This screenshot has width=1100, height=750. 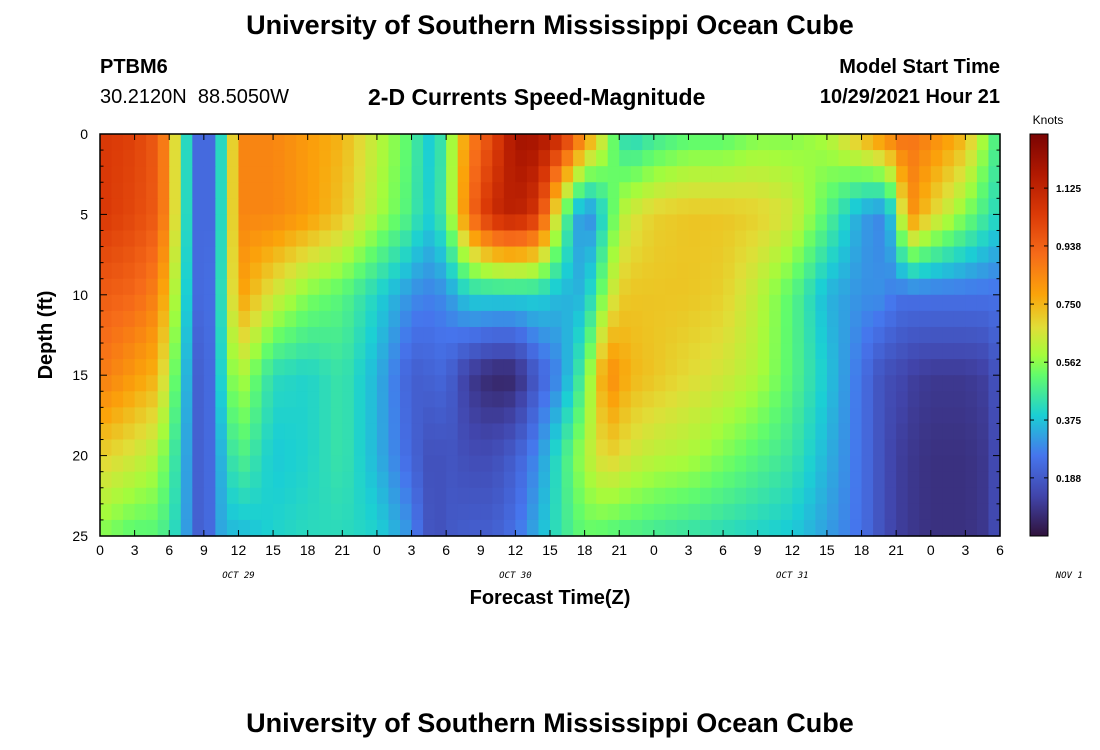 What do you see at coordinates (134, 67) in the screenshot?
I see `station-id: PTBM6` at bounding box center [134, 67].